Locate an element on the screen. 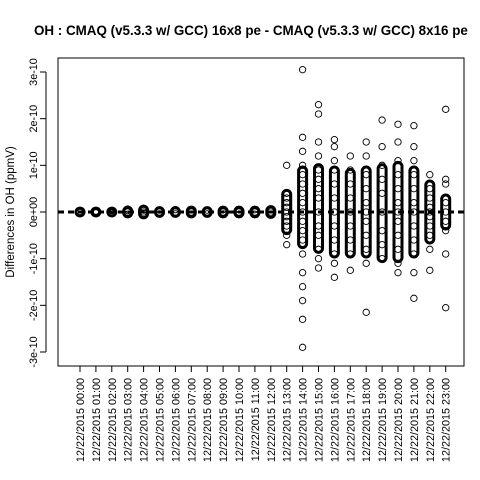  x-tick-label: 12/22/2015 10:00 is located at coordinates (240, 420).